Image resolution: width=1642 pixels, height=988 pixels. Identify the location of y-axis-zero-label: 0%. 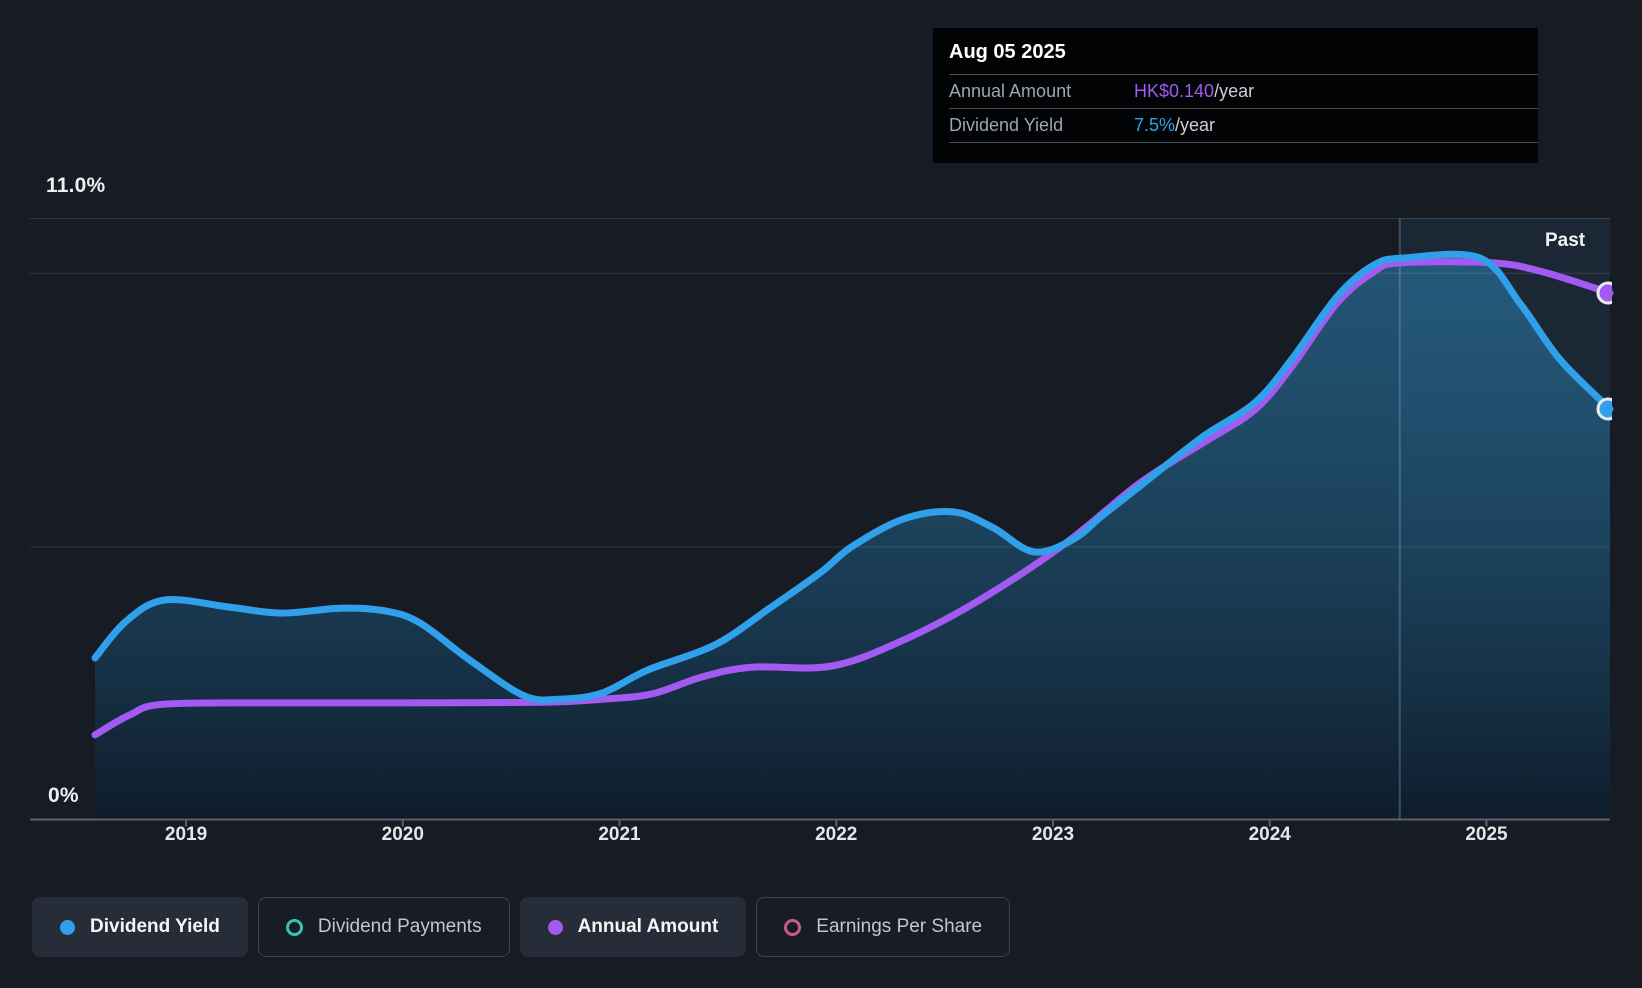
(63, 795).